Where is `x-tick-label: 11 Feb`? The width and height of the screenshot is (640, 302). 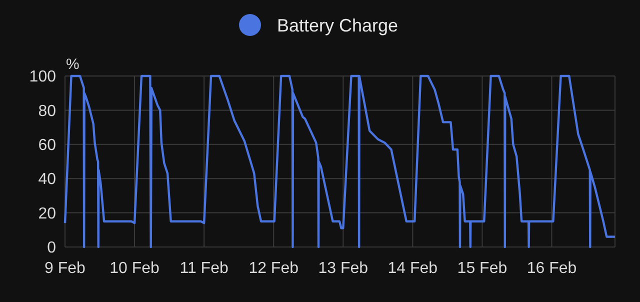 x-tick-label: 11 Feb is located at coordinates (204, 268).